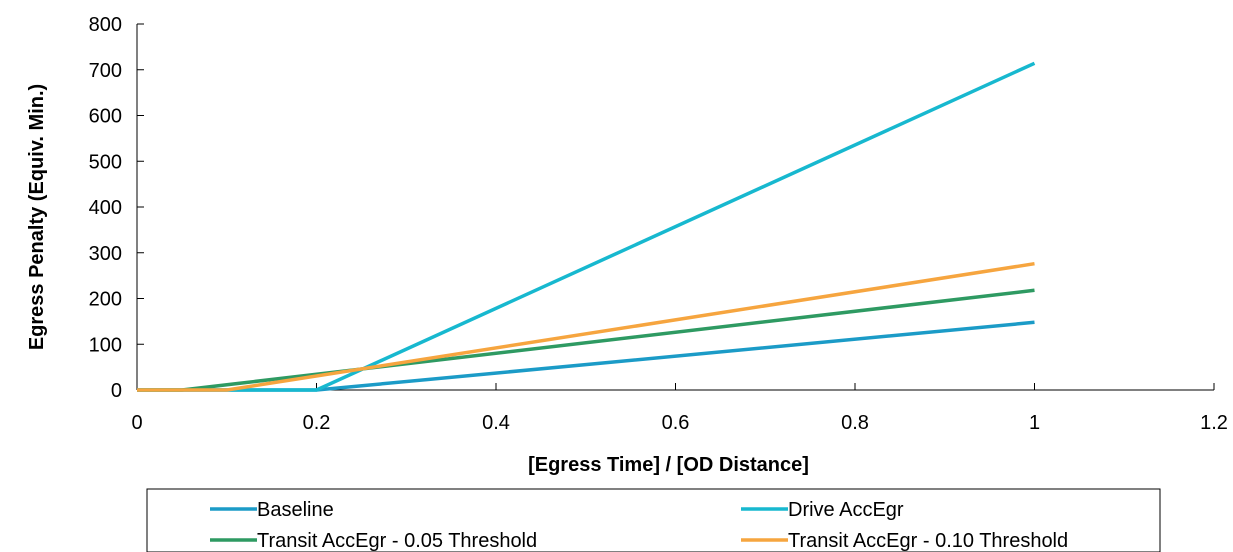  Describe the element at coordinates (496, 423) in the screenshot. I see `x-tick-label: 0.4` at that location.